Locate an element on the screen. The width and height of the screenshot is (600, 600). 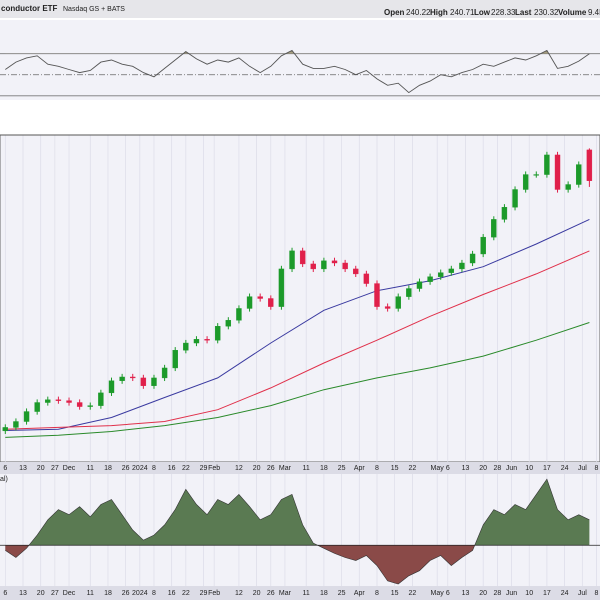
header-label: Low is located at coordinates (482, 12).